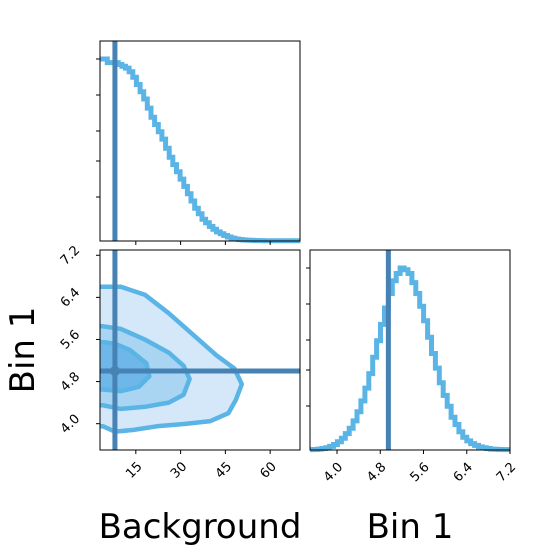  Describe the element at coordinates (200, 527) in the screenshot. I see `x-axis-label-background: Background` at that location.